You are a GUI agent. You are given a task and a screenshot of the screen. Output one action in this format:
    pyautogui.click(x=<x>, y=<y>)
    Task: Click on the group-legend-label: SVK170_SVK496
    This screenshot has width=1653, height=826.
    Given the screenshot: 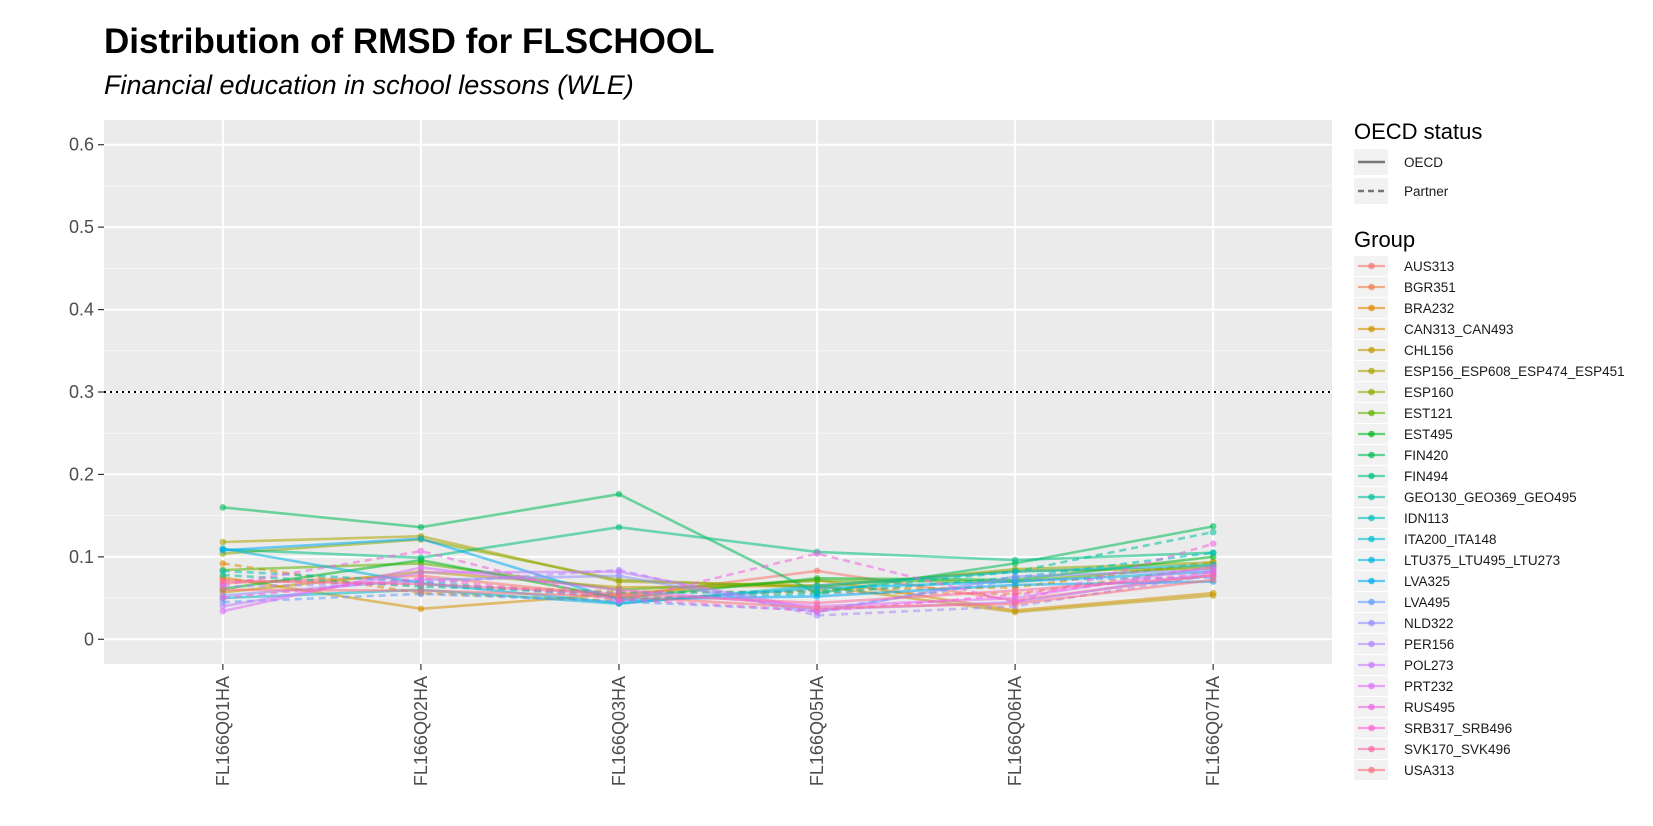 What is the action you would take?
    pyautogui.click(x=1457, y=749)
    